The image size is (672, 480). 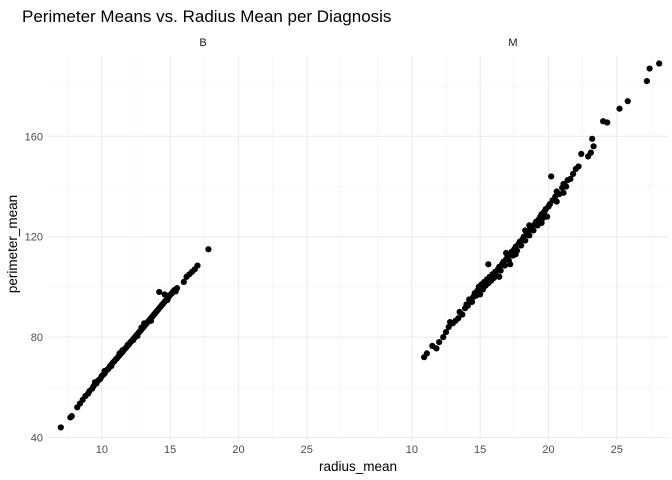 What do you see at coordinates (202, 43) in the screenshot?
I see `facet-strip-label-b: B` at bounding box center [202, 43].